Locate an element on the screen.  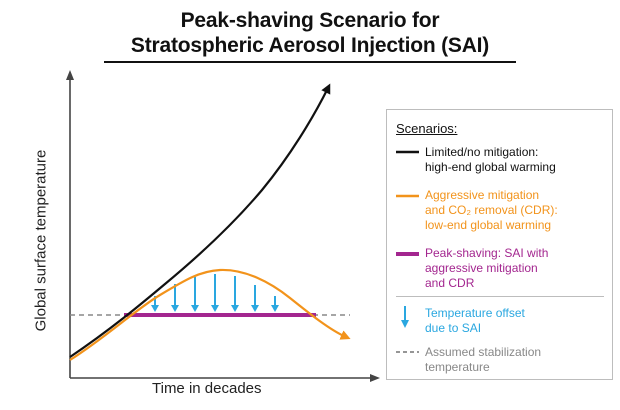
legend-divider is located at coordinates (500, 296).